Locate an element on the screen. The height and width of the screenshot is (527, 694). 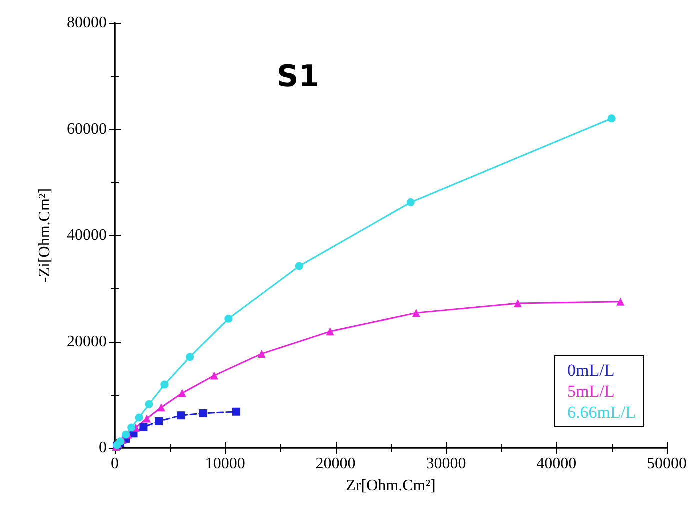
y-axis-title: -Zi[Ohm.Cm²] is located at coordinates (45, 235).